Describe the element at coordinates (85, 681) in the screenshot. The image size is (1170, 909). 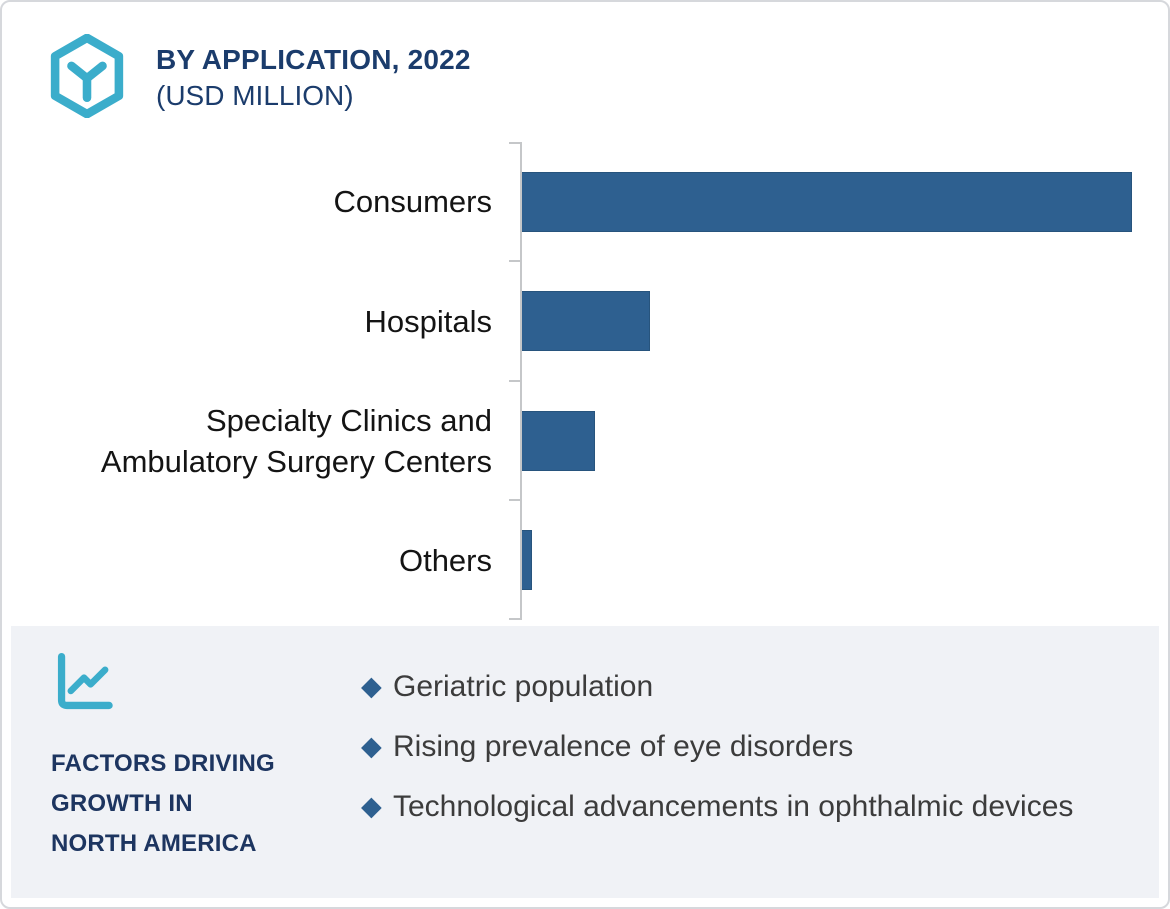
I see `line-chart-icon` at that location.